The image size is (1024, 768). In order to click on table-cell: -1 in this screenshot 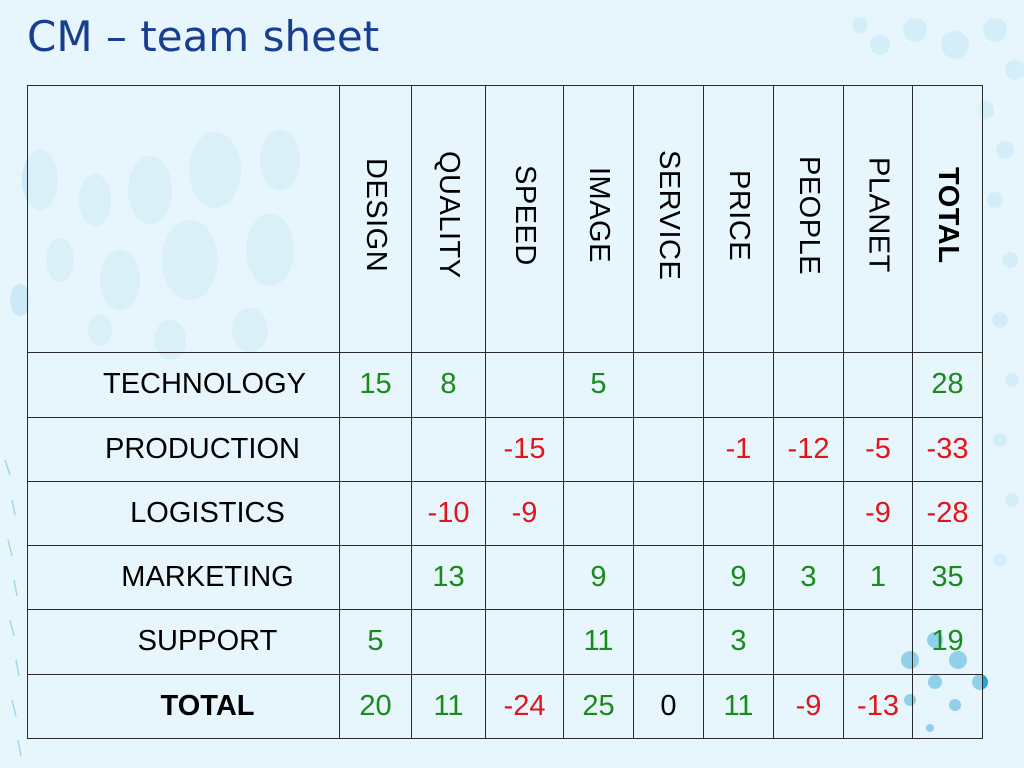, I will do `click(738, 449)`.